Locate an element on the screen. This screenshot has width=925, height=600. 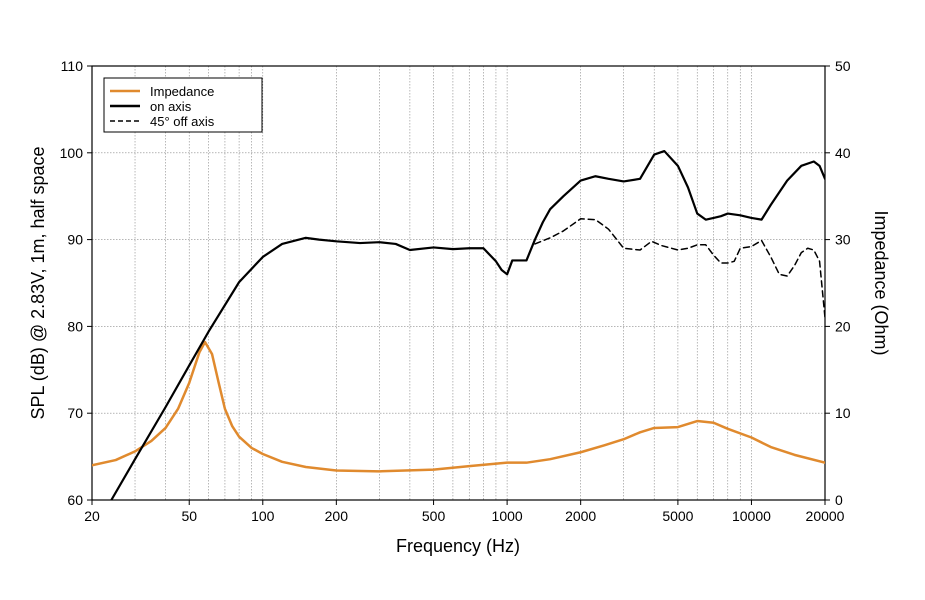
y-left-tick-label: 80 is located at coordinates (75, 326).